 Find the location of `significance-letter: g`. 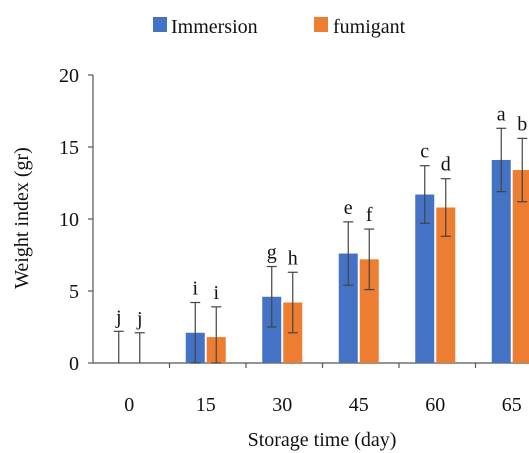

significance-letter: g is located at coordinates (272, 253).